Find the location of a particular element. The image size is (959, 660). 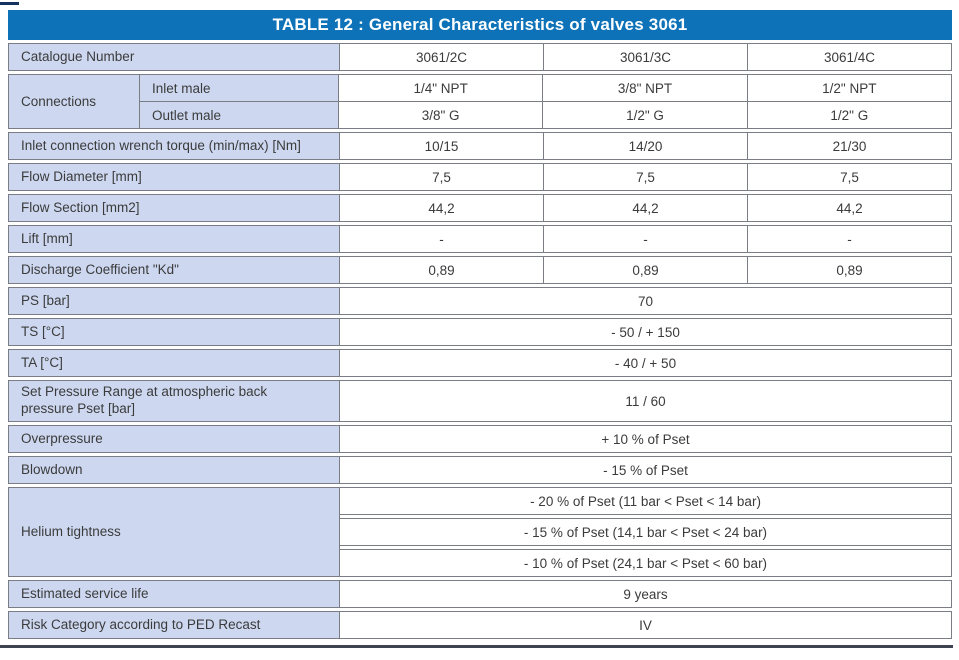

table-cell-merged: 70 is located at coordinates (645, 301).